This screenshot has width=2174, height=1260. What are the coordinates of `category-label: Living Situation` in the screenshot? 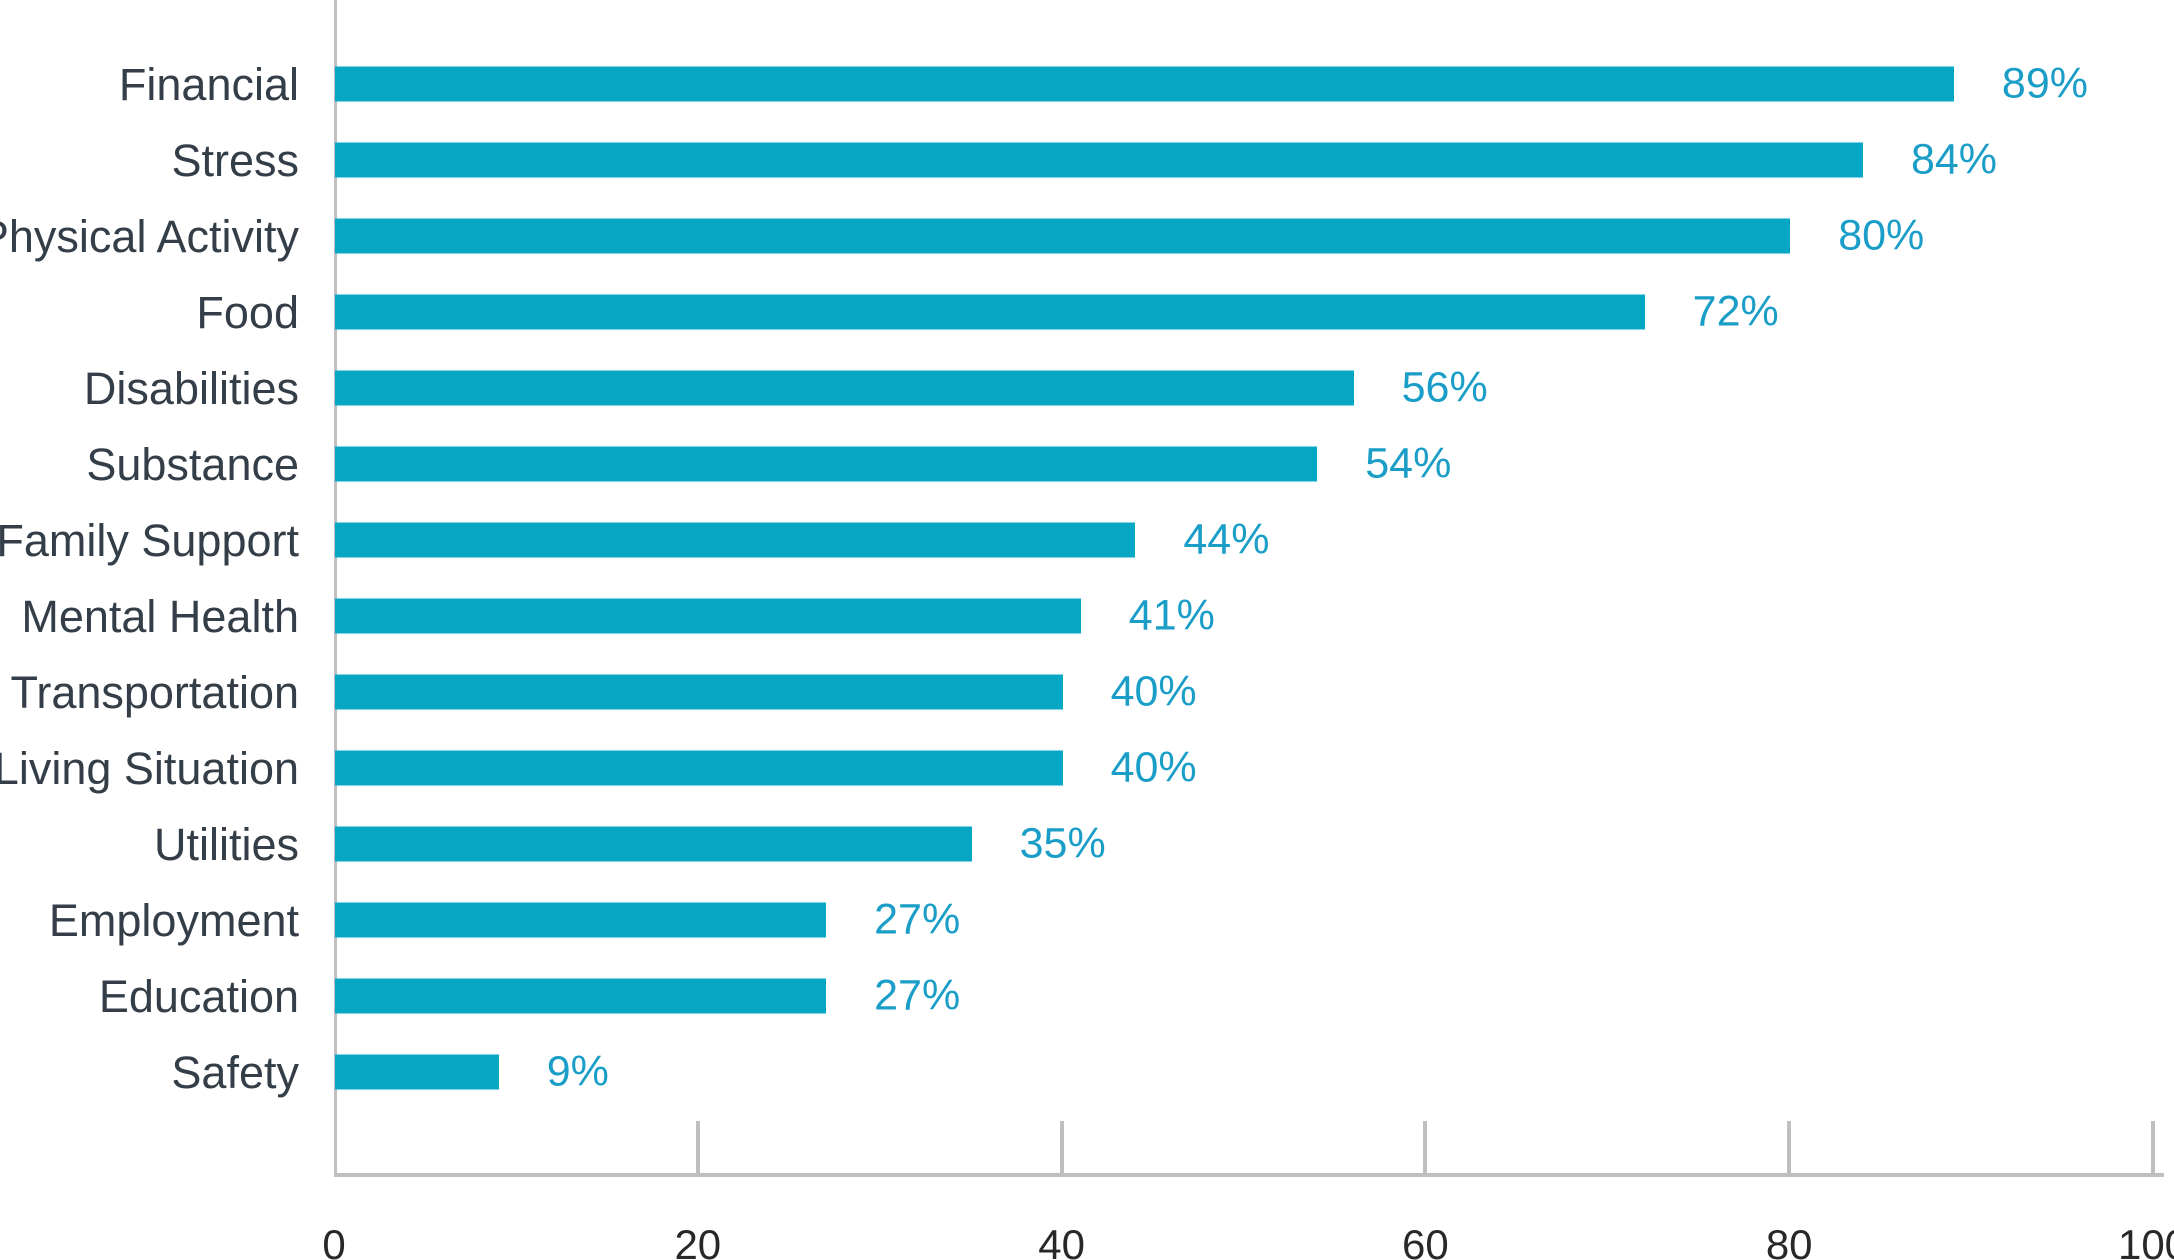 It's located at (149, 768).